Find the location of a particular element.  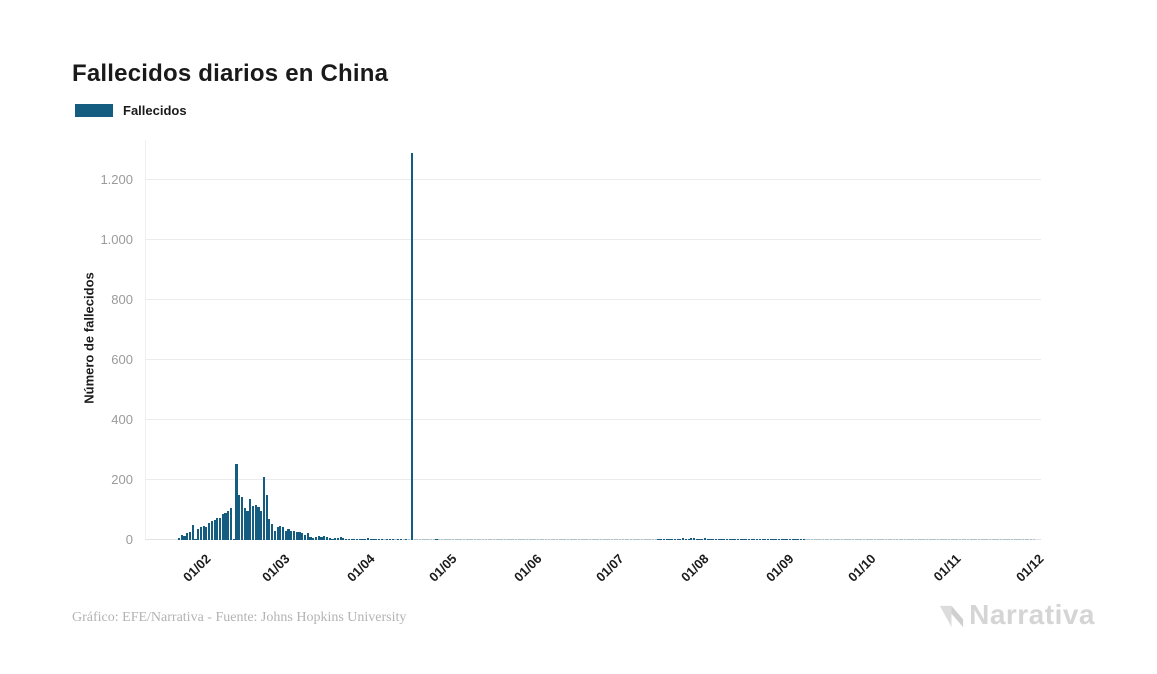

legend-item-fallecidos: Fallecidos is located at coordinates (131, 110).